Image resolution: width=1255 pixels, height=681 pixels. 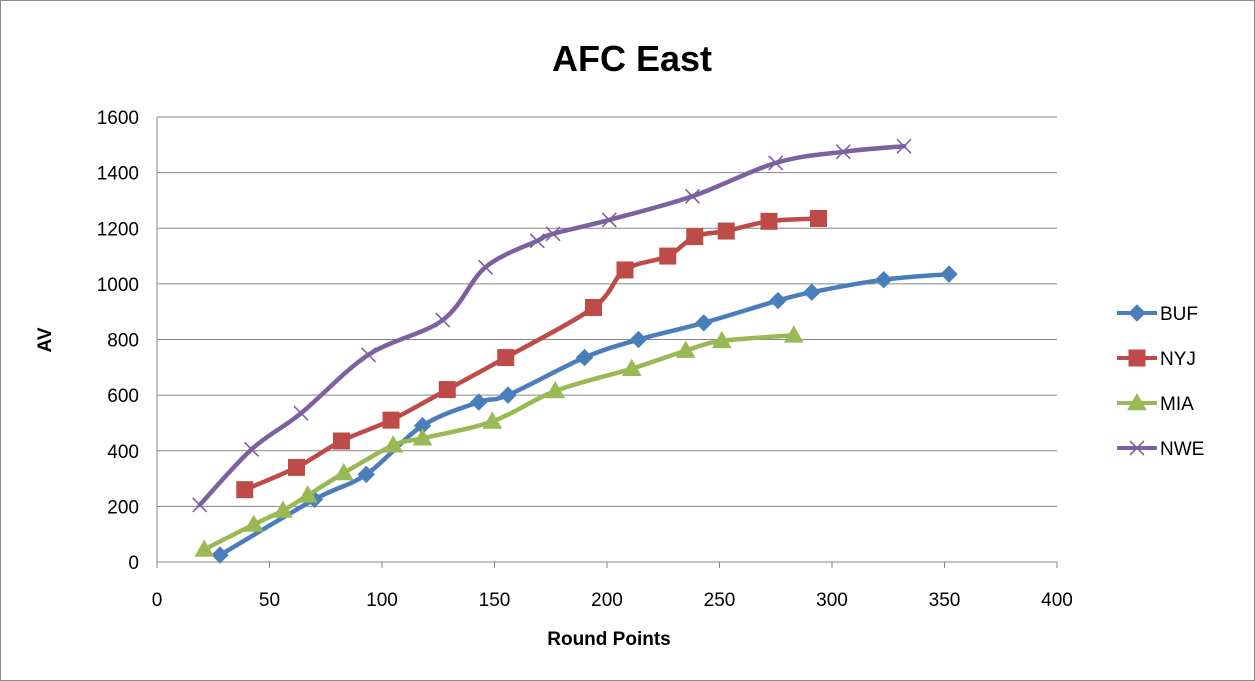 What do you see at coordinates (123, 452) in the screenshot?
I see `y-tick-label: 400` at bounding box center [123, 452].